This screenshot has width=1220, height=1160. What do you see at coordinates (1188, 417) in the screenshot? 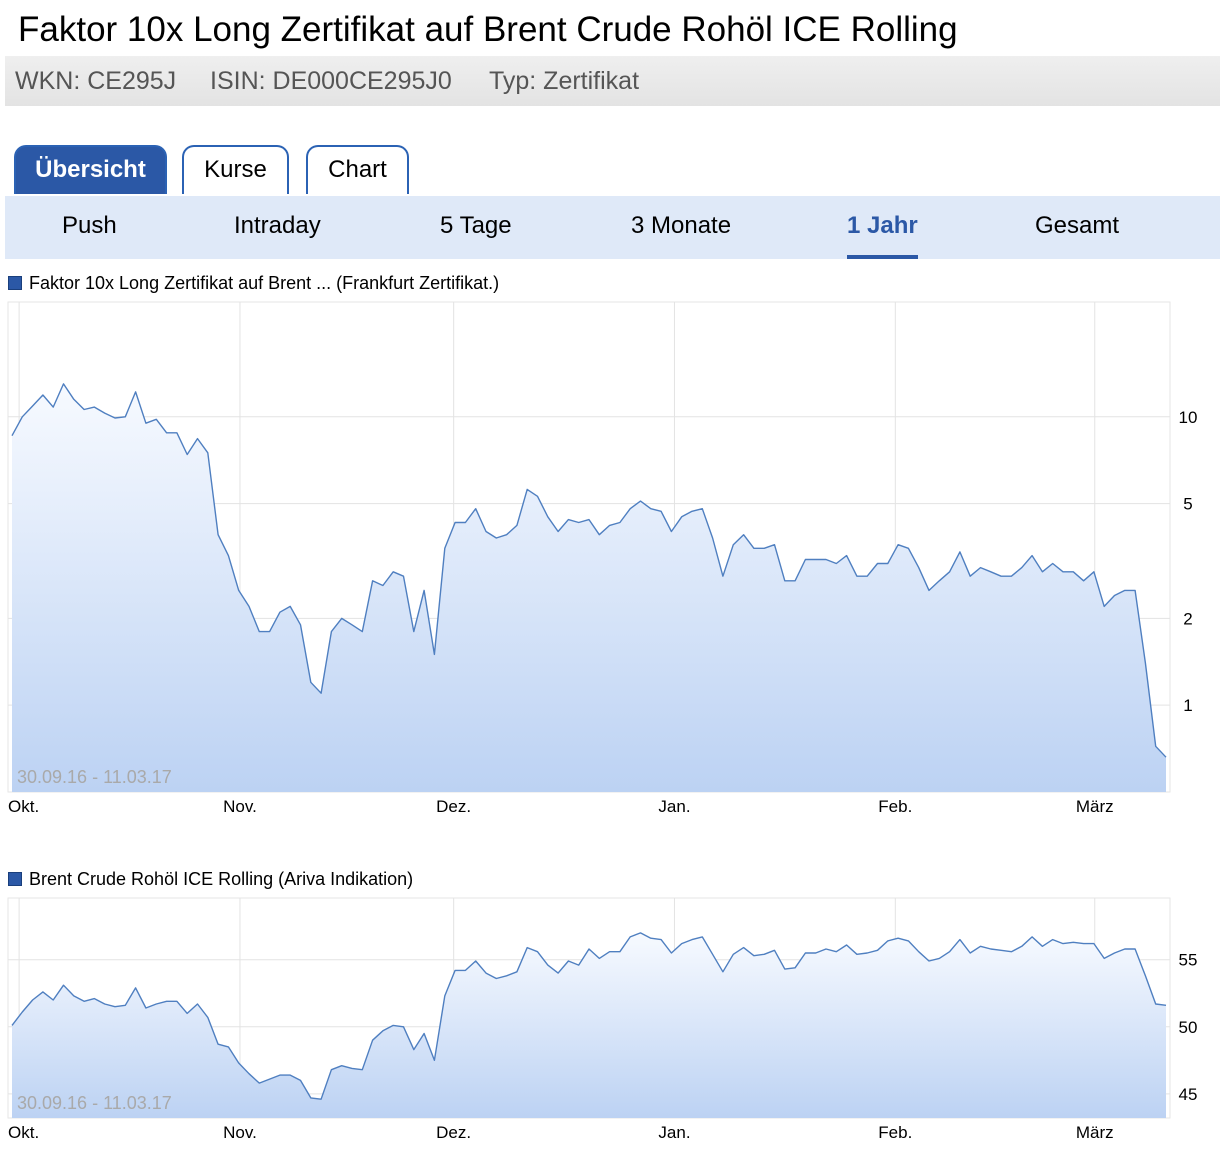
I see `y-tick-label: 10` at bounding box center [1188, 417].